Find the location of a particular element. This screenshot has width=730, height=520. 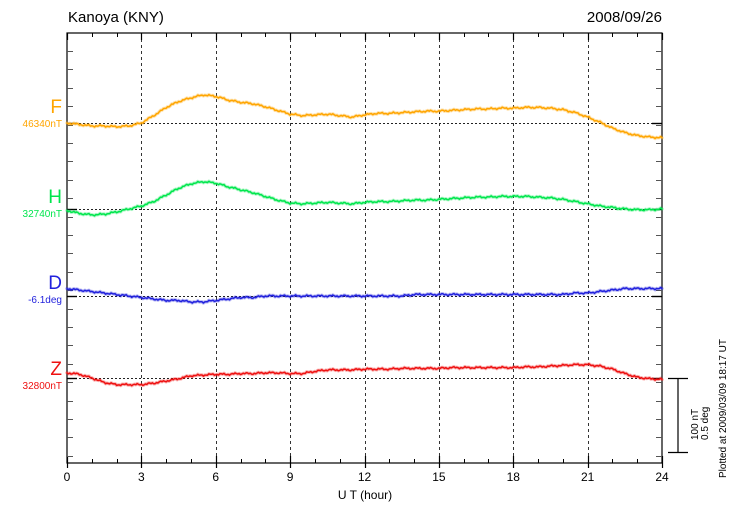

trace-z is located at coordinates (364, 375).